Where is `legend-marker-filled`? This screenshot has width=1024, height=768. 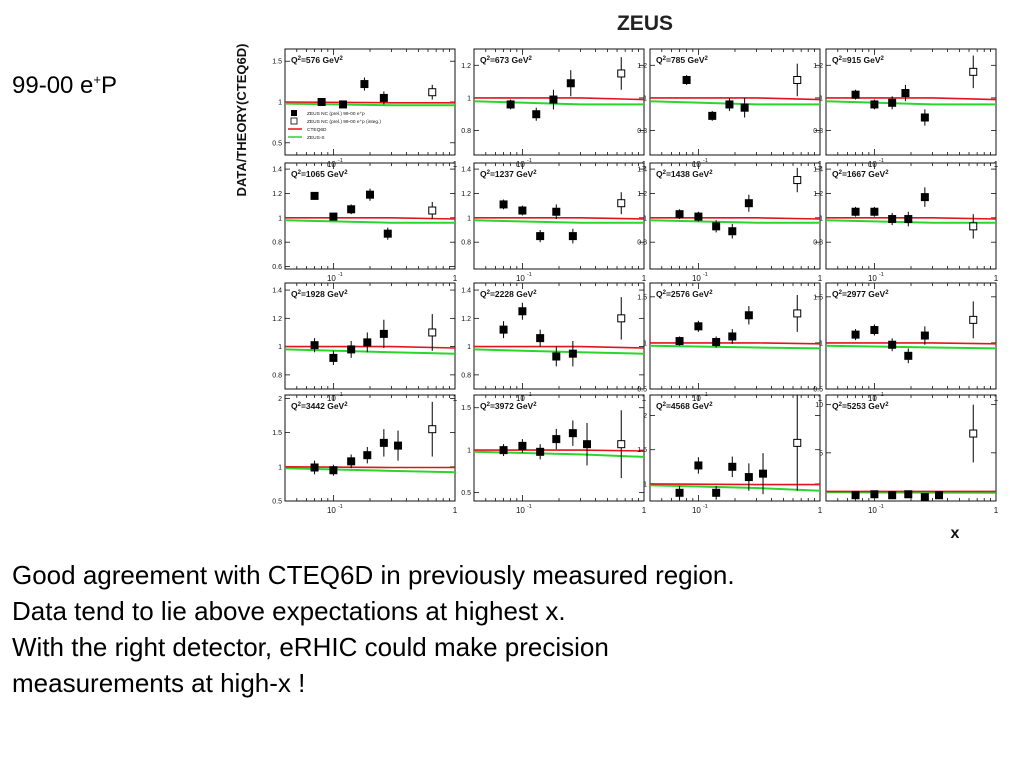 legend-marker-filled is located at coordinates (294, 113).